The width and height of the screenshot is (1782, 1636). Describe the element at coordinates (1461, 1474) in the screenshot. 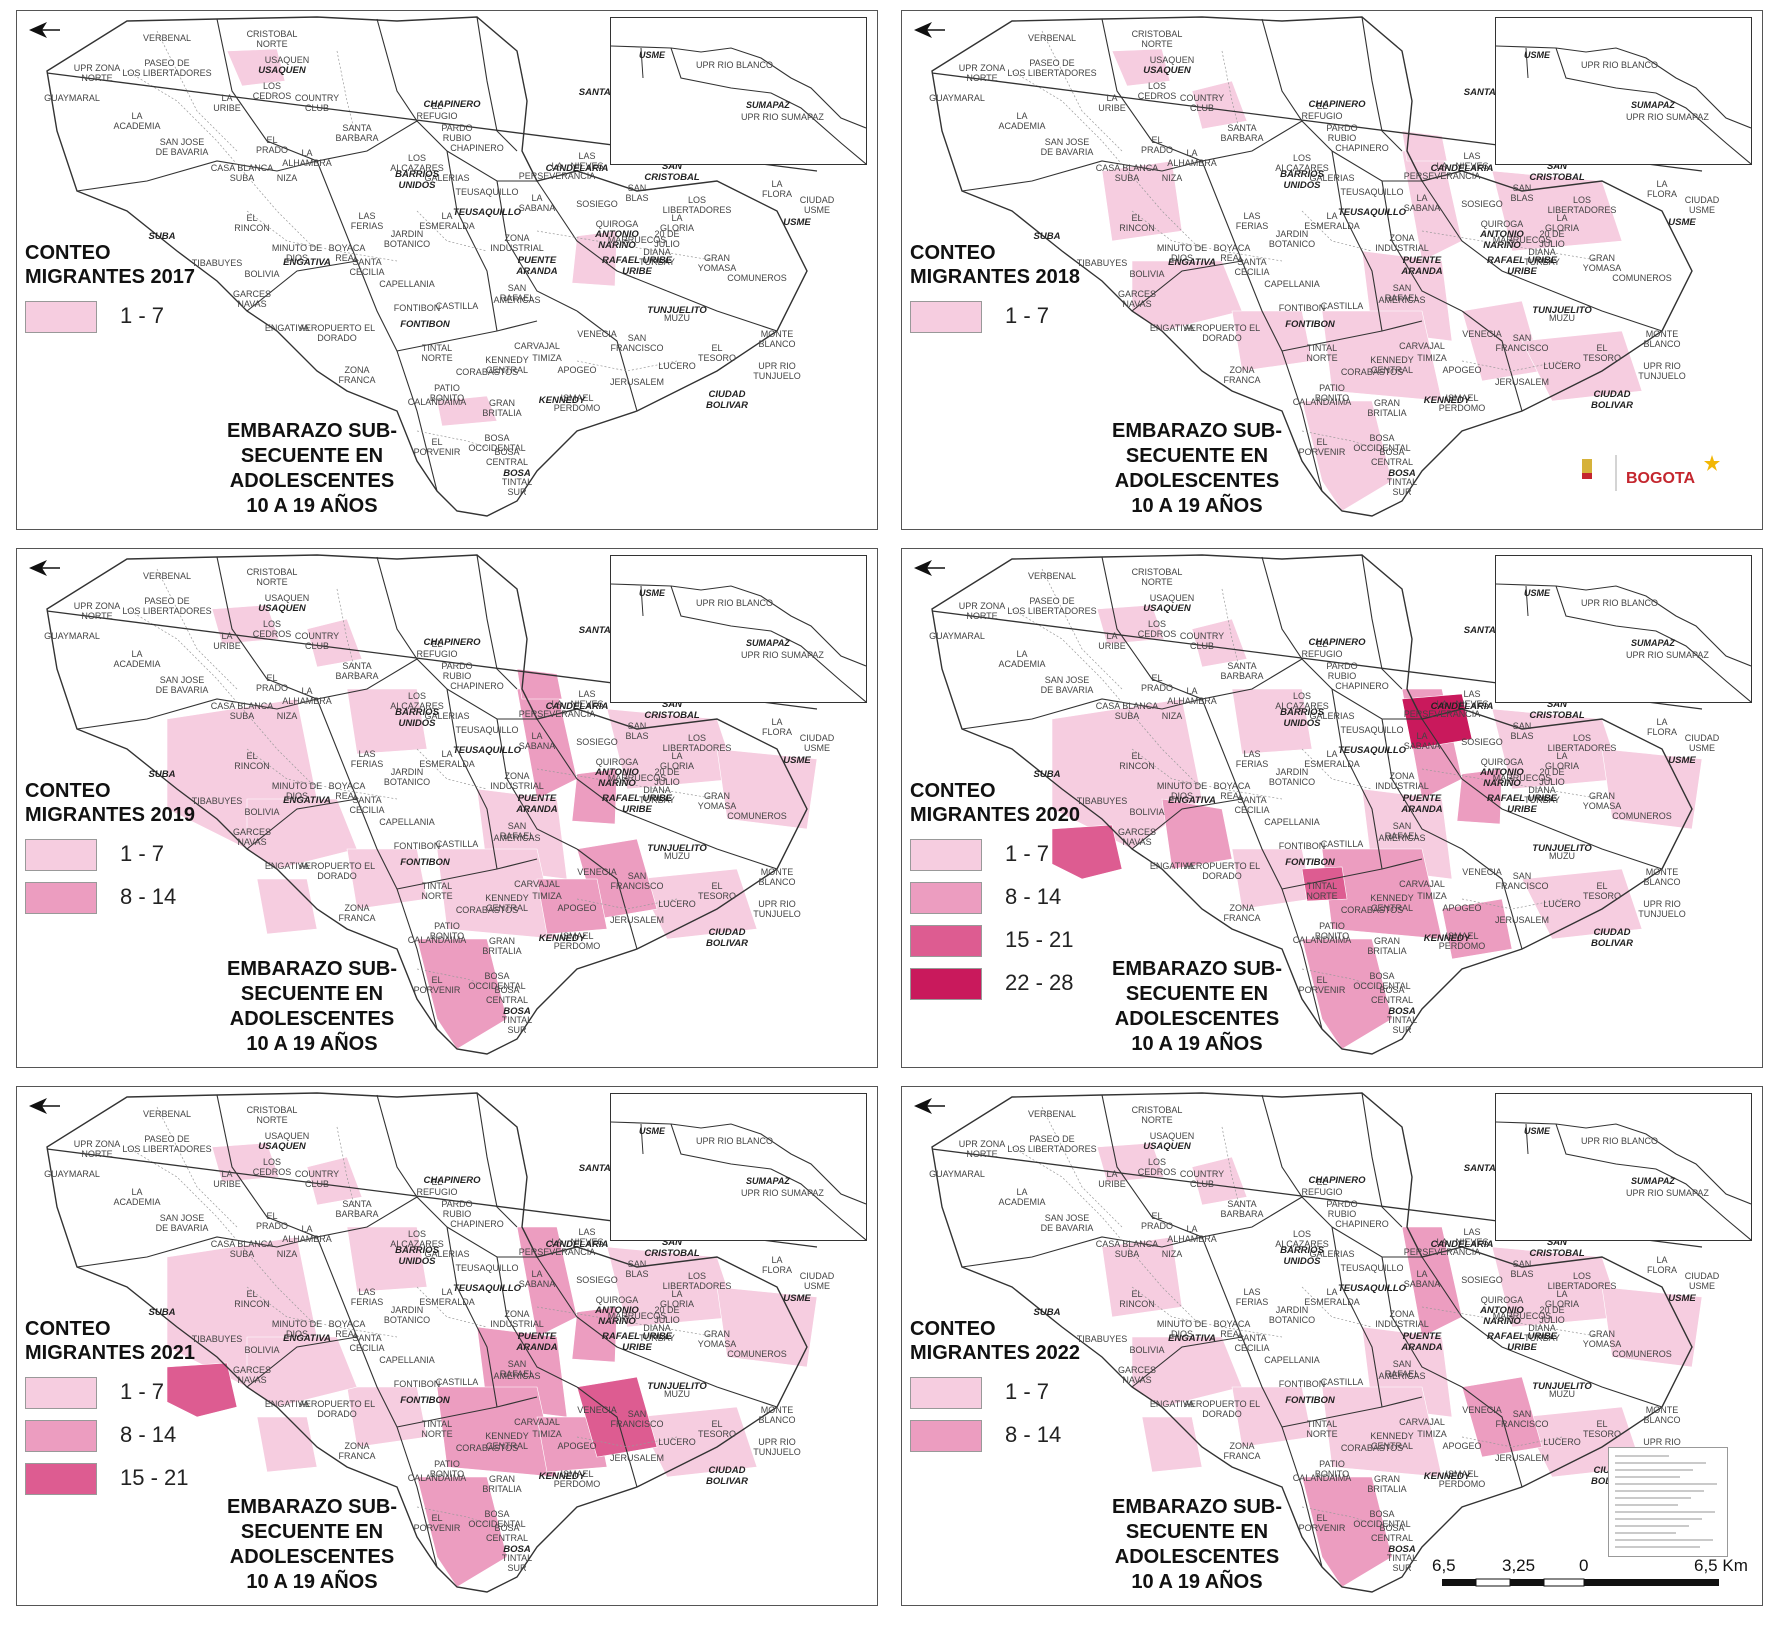

I see `upz-label: ISMAEL` at that location.